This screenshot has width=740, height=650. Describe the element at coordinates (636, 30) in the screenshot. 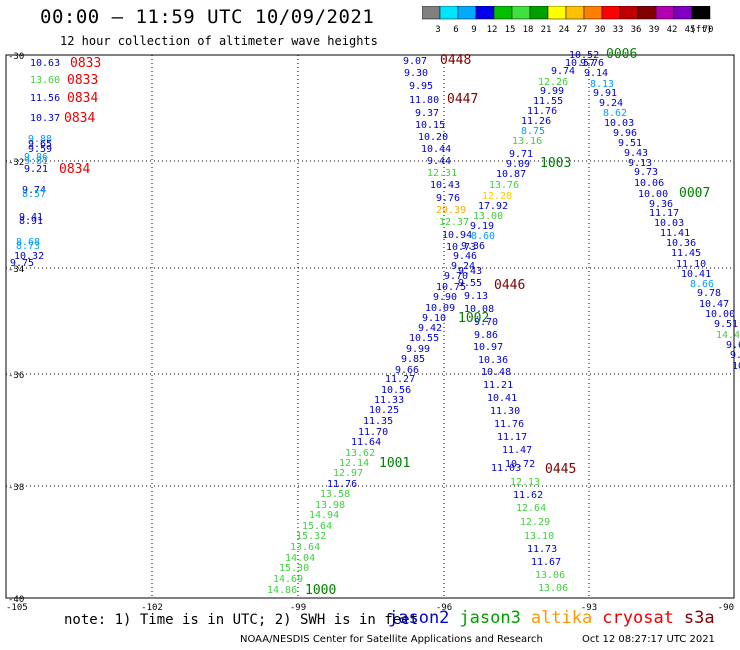

I see `colorbar-tick-label: 36` at that location.